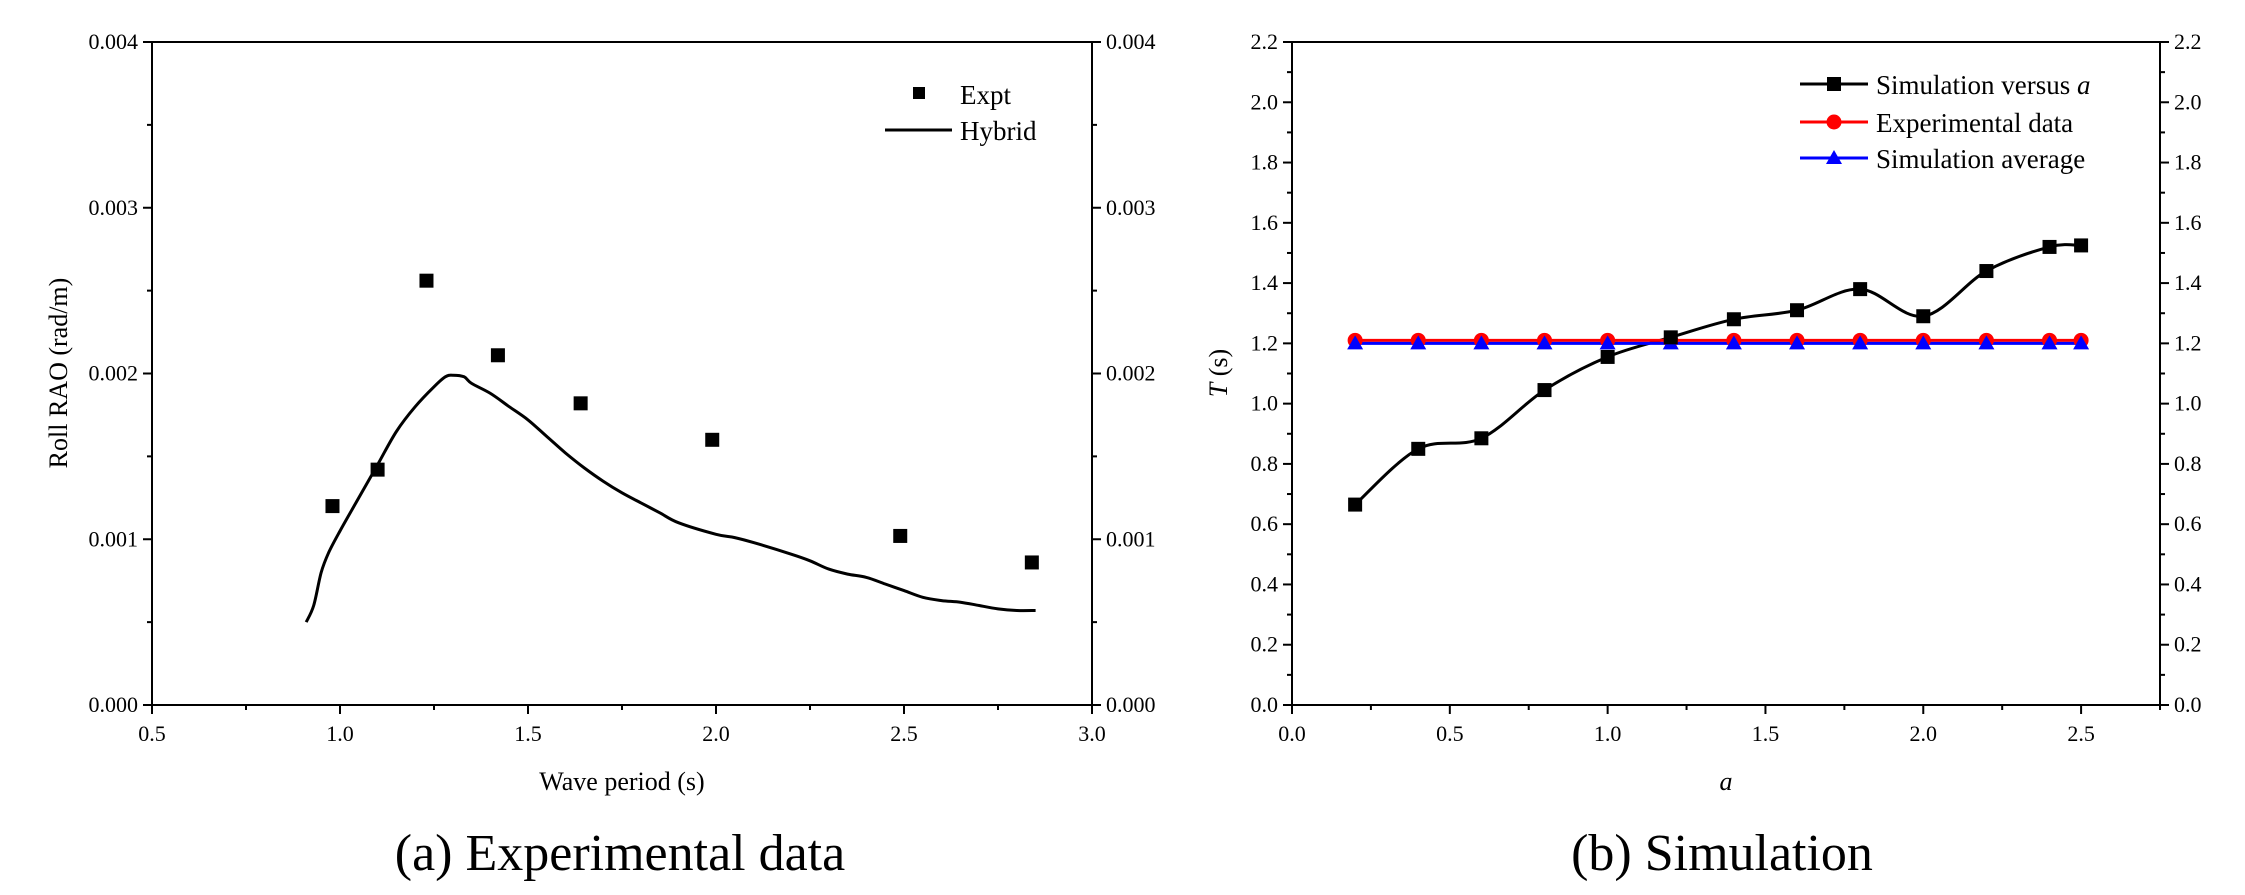  I want to click on right-x-tick-label: 0.0, so click(1292, 733).